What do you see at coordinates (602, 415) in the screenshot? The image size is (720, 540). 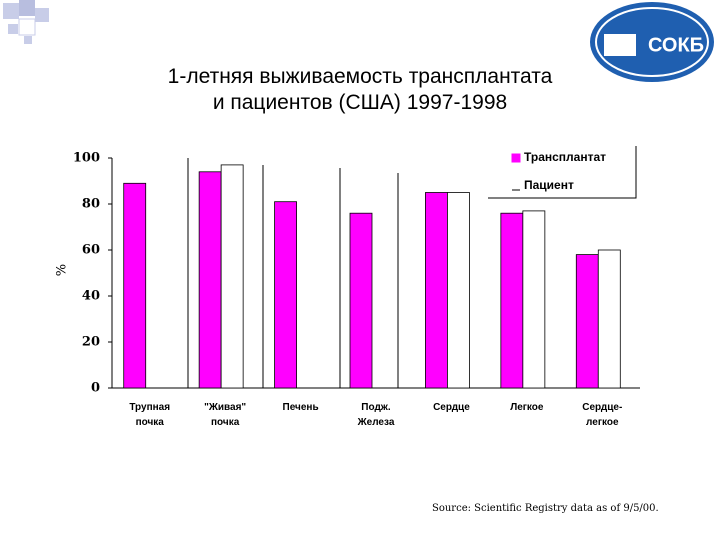 I see `x-tick-label: Сердце- легкое` at bounding box center [602, 415].